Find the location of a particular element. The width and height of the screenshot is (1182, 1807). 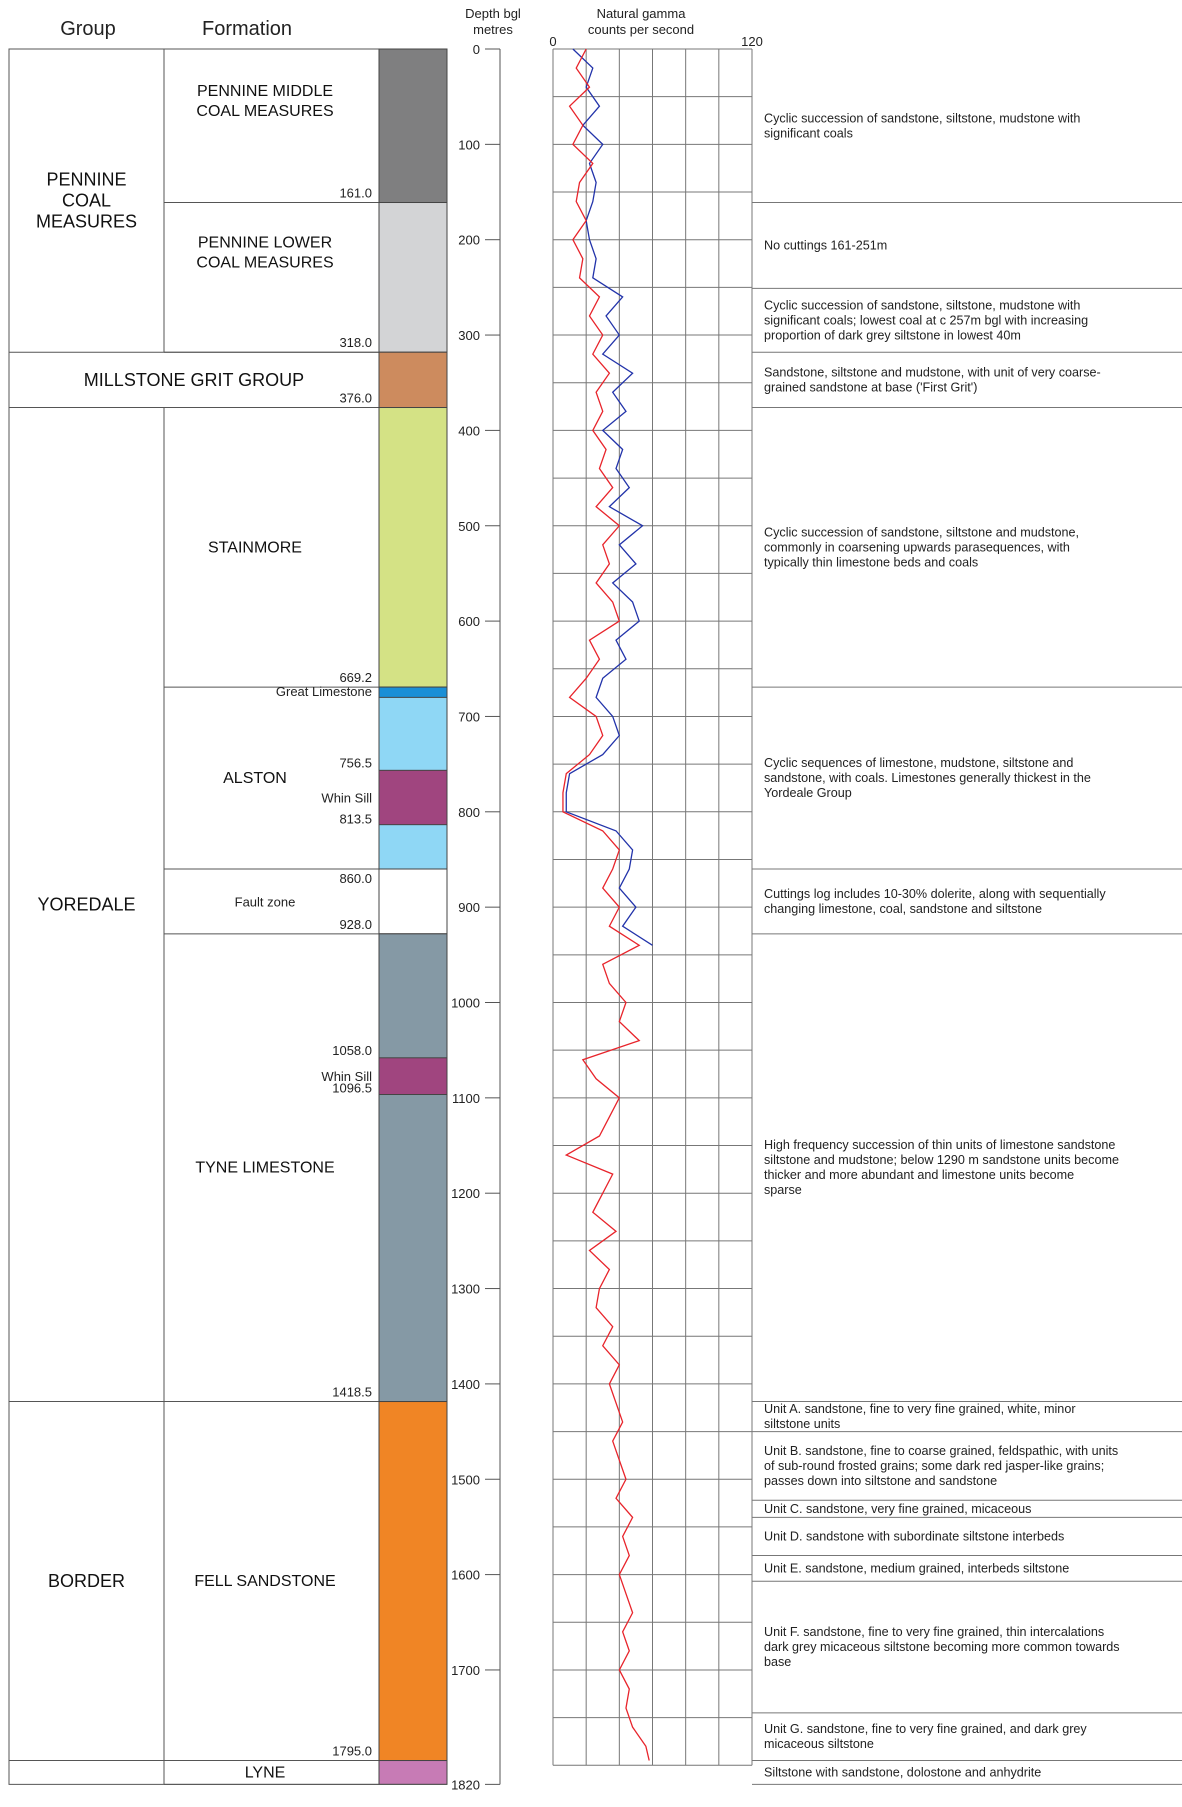

gamma-header-line-1: Natural gamma is located at coordinates (642, 13).